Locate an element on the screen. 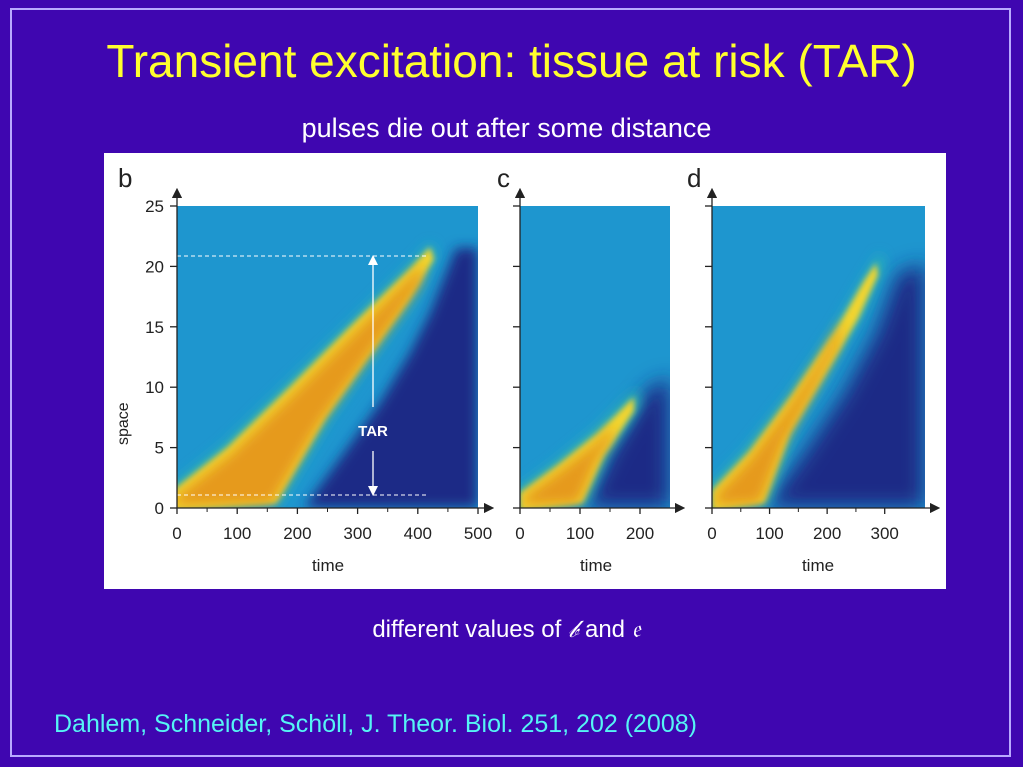 The height and width of the screenshot is (767, 1023). caption-and: and is located at coordinates (605, 629).